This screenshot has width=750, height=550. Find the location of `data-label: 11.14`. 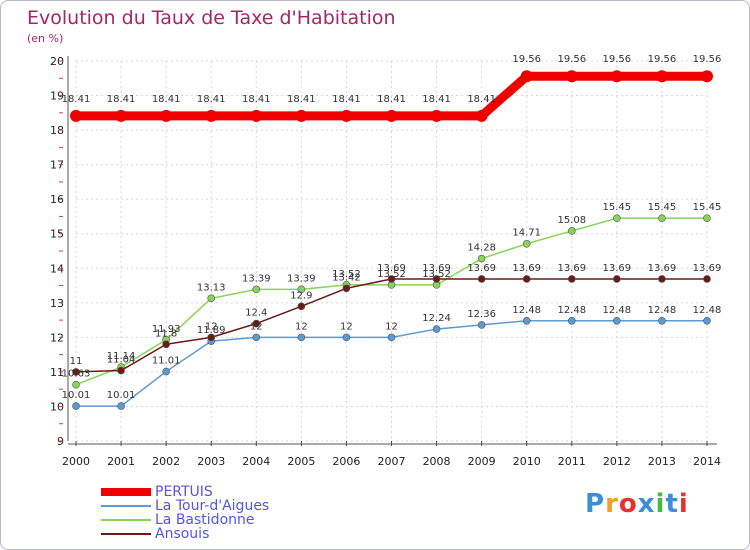

data-label: 11.14 is located at coordinates (121, 356).